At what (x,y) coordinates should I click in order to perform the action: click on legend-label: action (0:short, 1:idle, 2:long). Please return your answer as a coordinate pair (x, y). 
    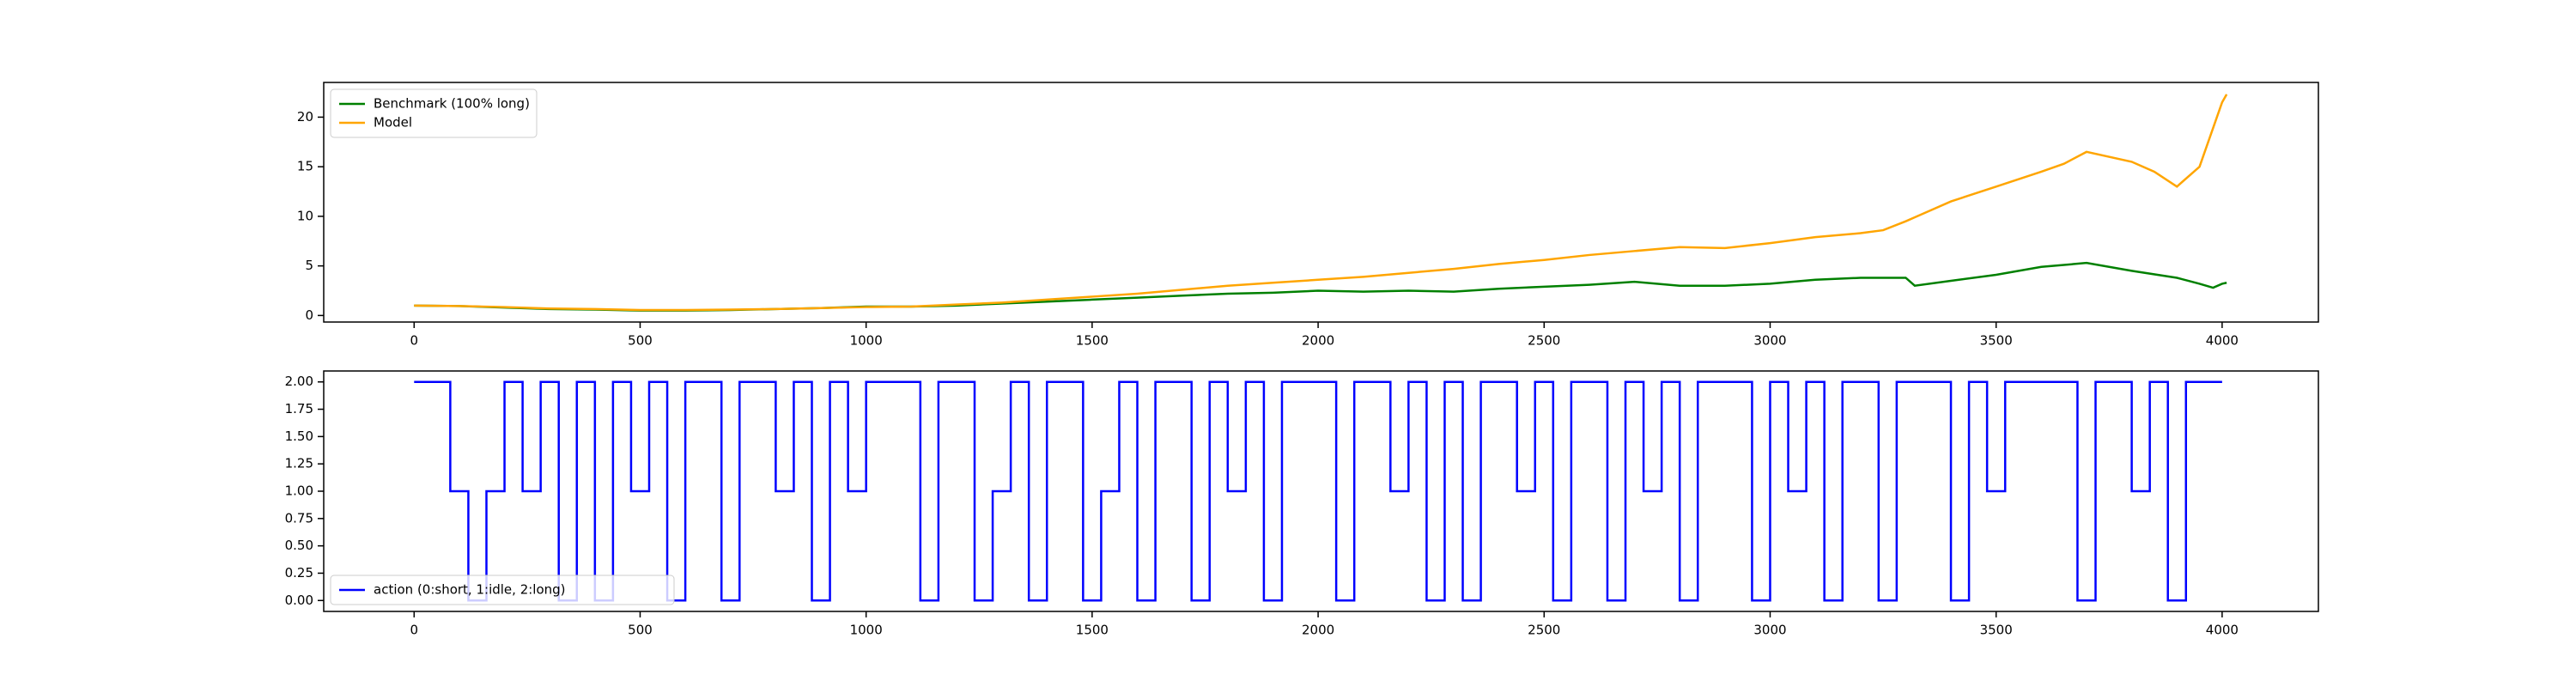
    Looking at the image, I should click on (470, 590).